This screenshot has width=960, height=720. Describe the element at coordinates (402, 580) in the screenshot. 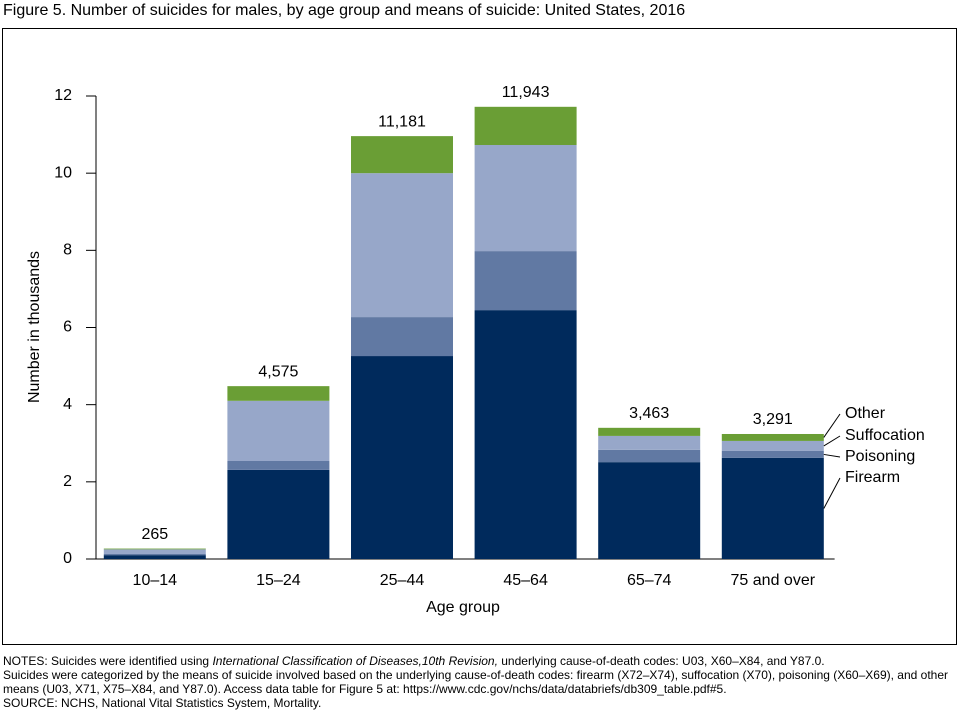

I see `x-tick-label: 25–44` at that location.